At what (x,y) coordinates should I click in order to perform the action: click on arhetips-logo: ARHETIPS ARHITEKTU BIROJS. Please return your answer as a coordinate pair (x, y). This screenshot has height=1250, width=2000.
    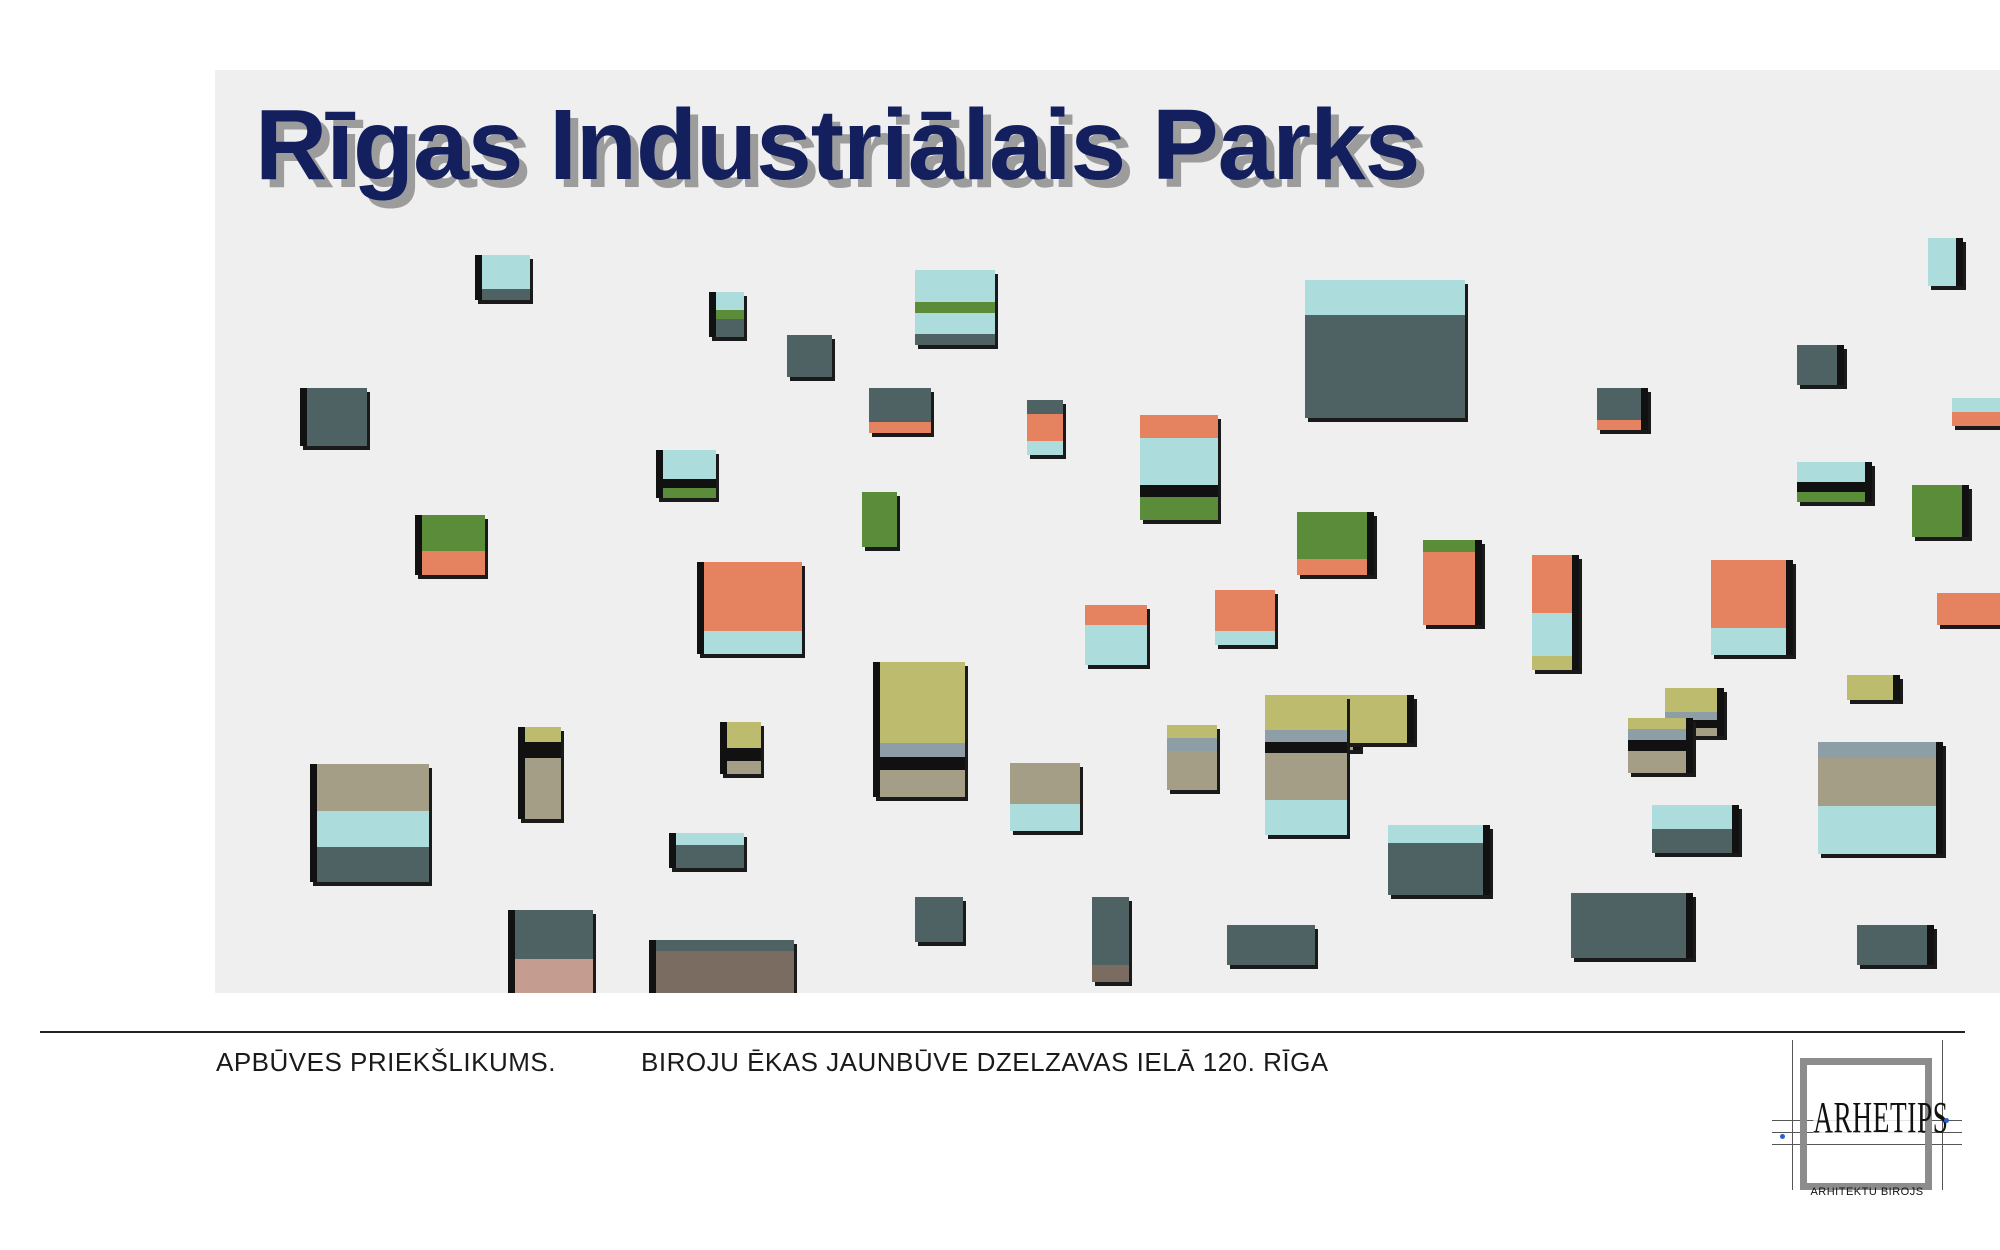
    Looking at the image, I should click on (1867, 1127).